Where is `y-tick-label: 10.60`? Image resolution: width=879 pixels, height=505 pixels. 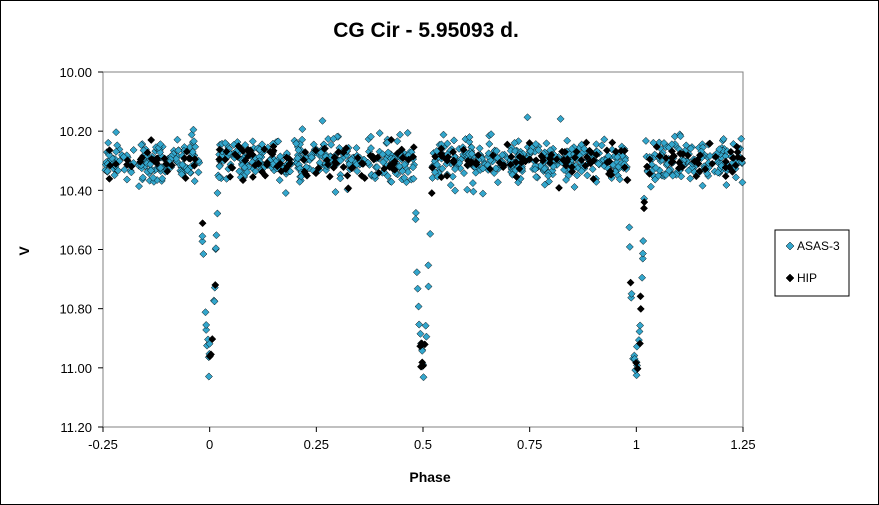
y-tick-label: 10.60 is located at coordinates (75, 250).